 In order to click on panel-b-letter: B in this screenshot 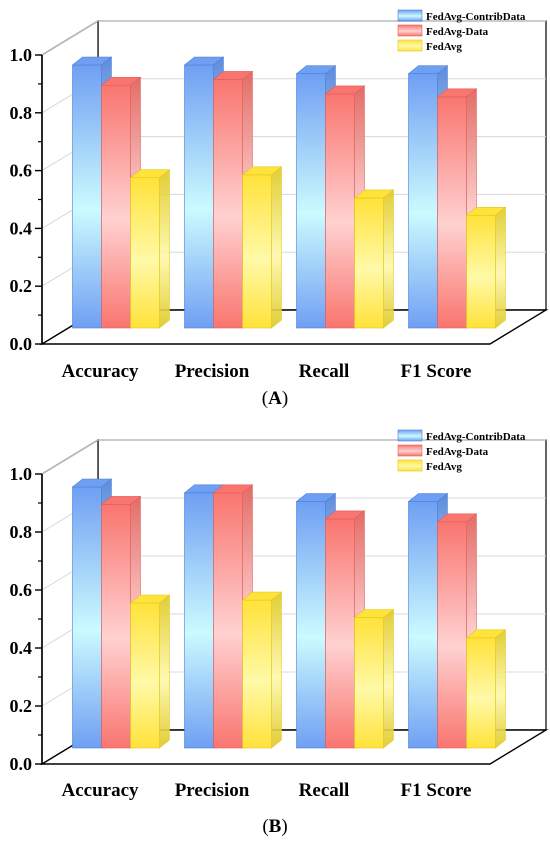, I will do `click(275, 826)`.